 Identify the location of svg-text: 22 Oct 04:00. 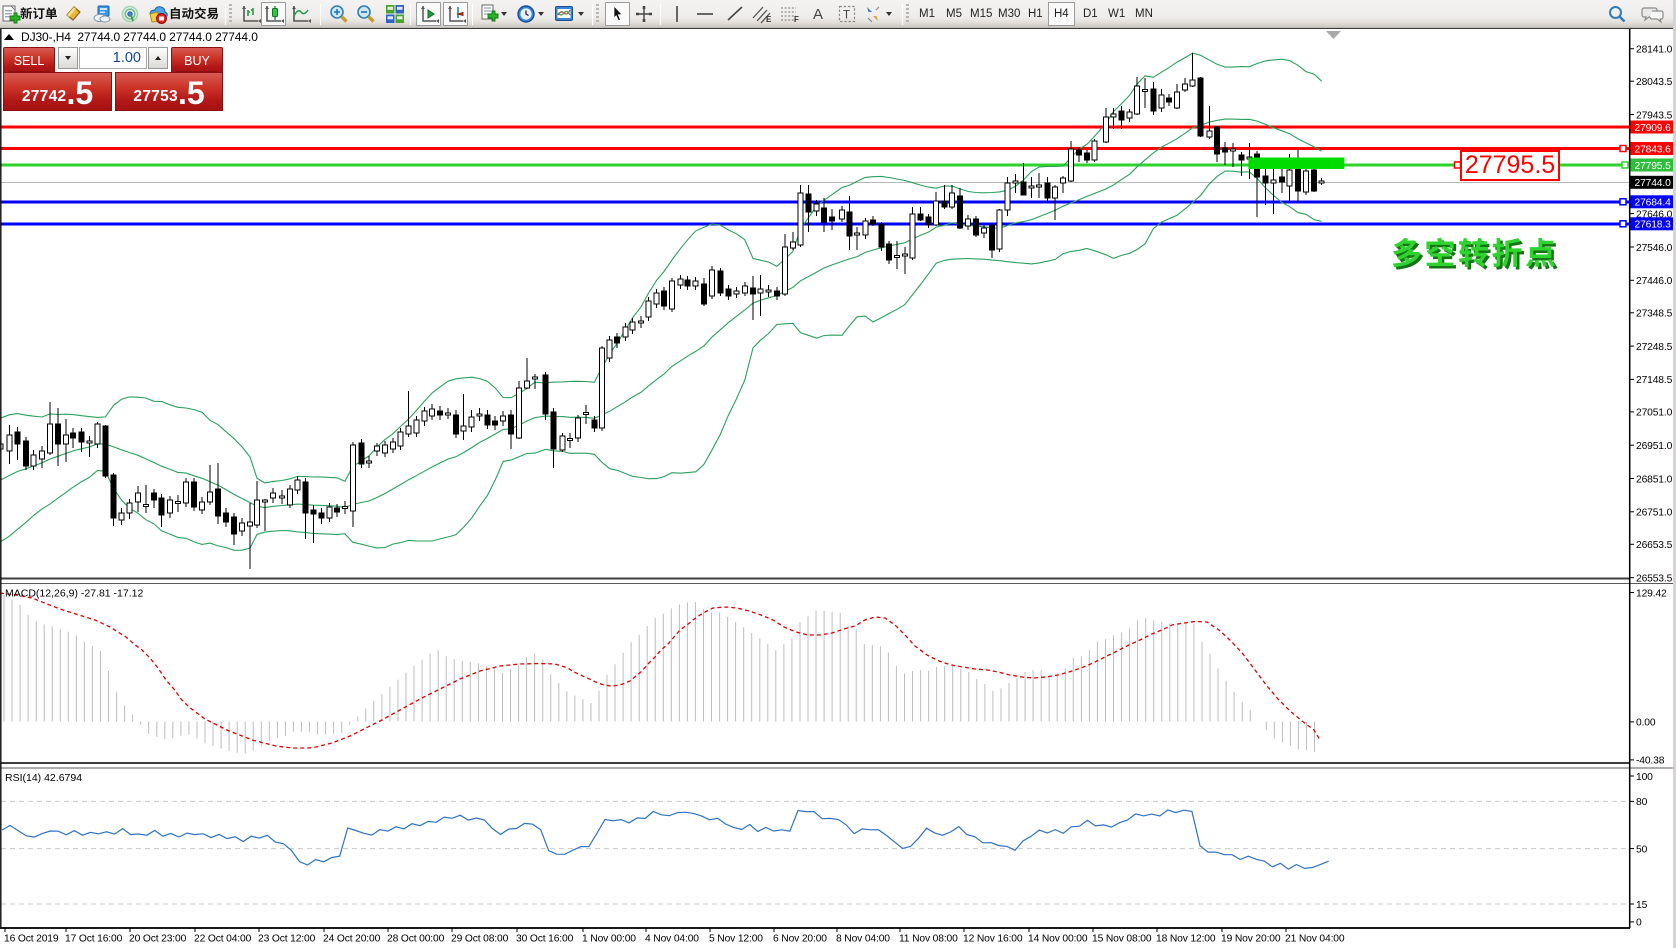
(223, 939).